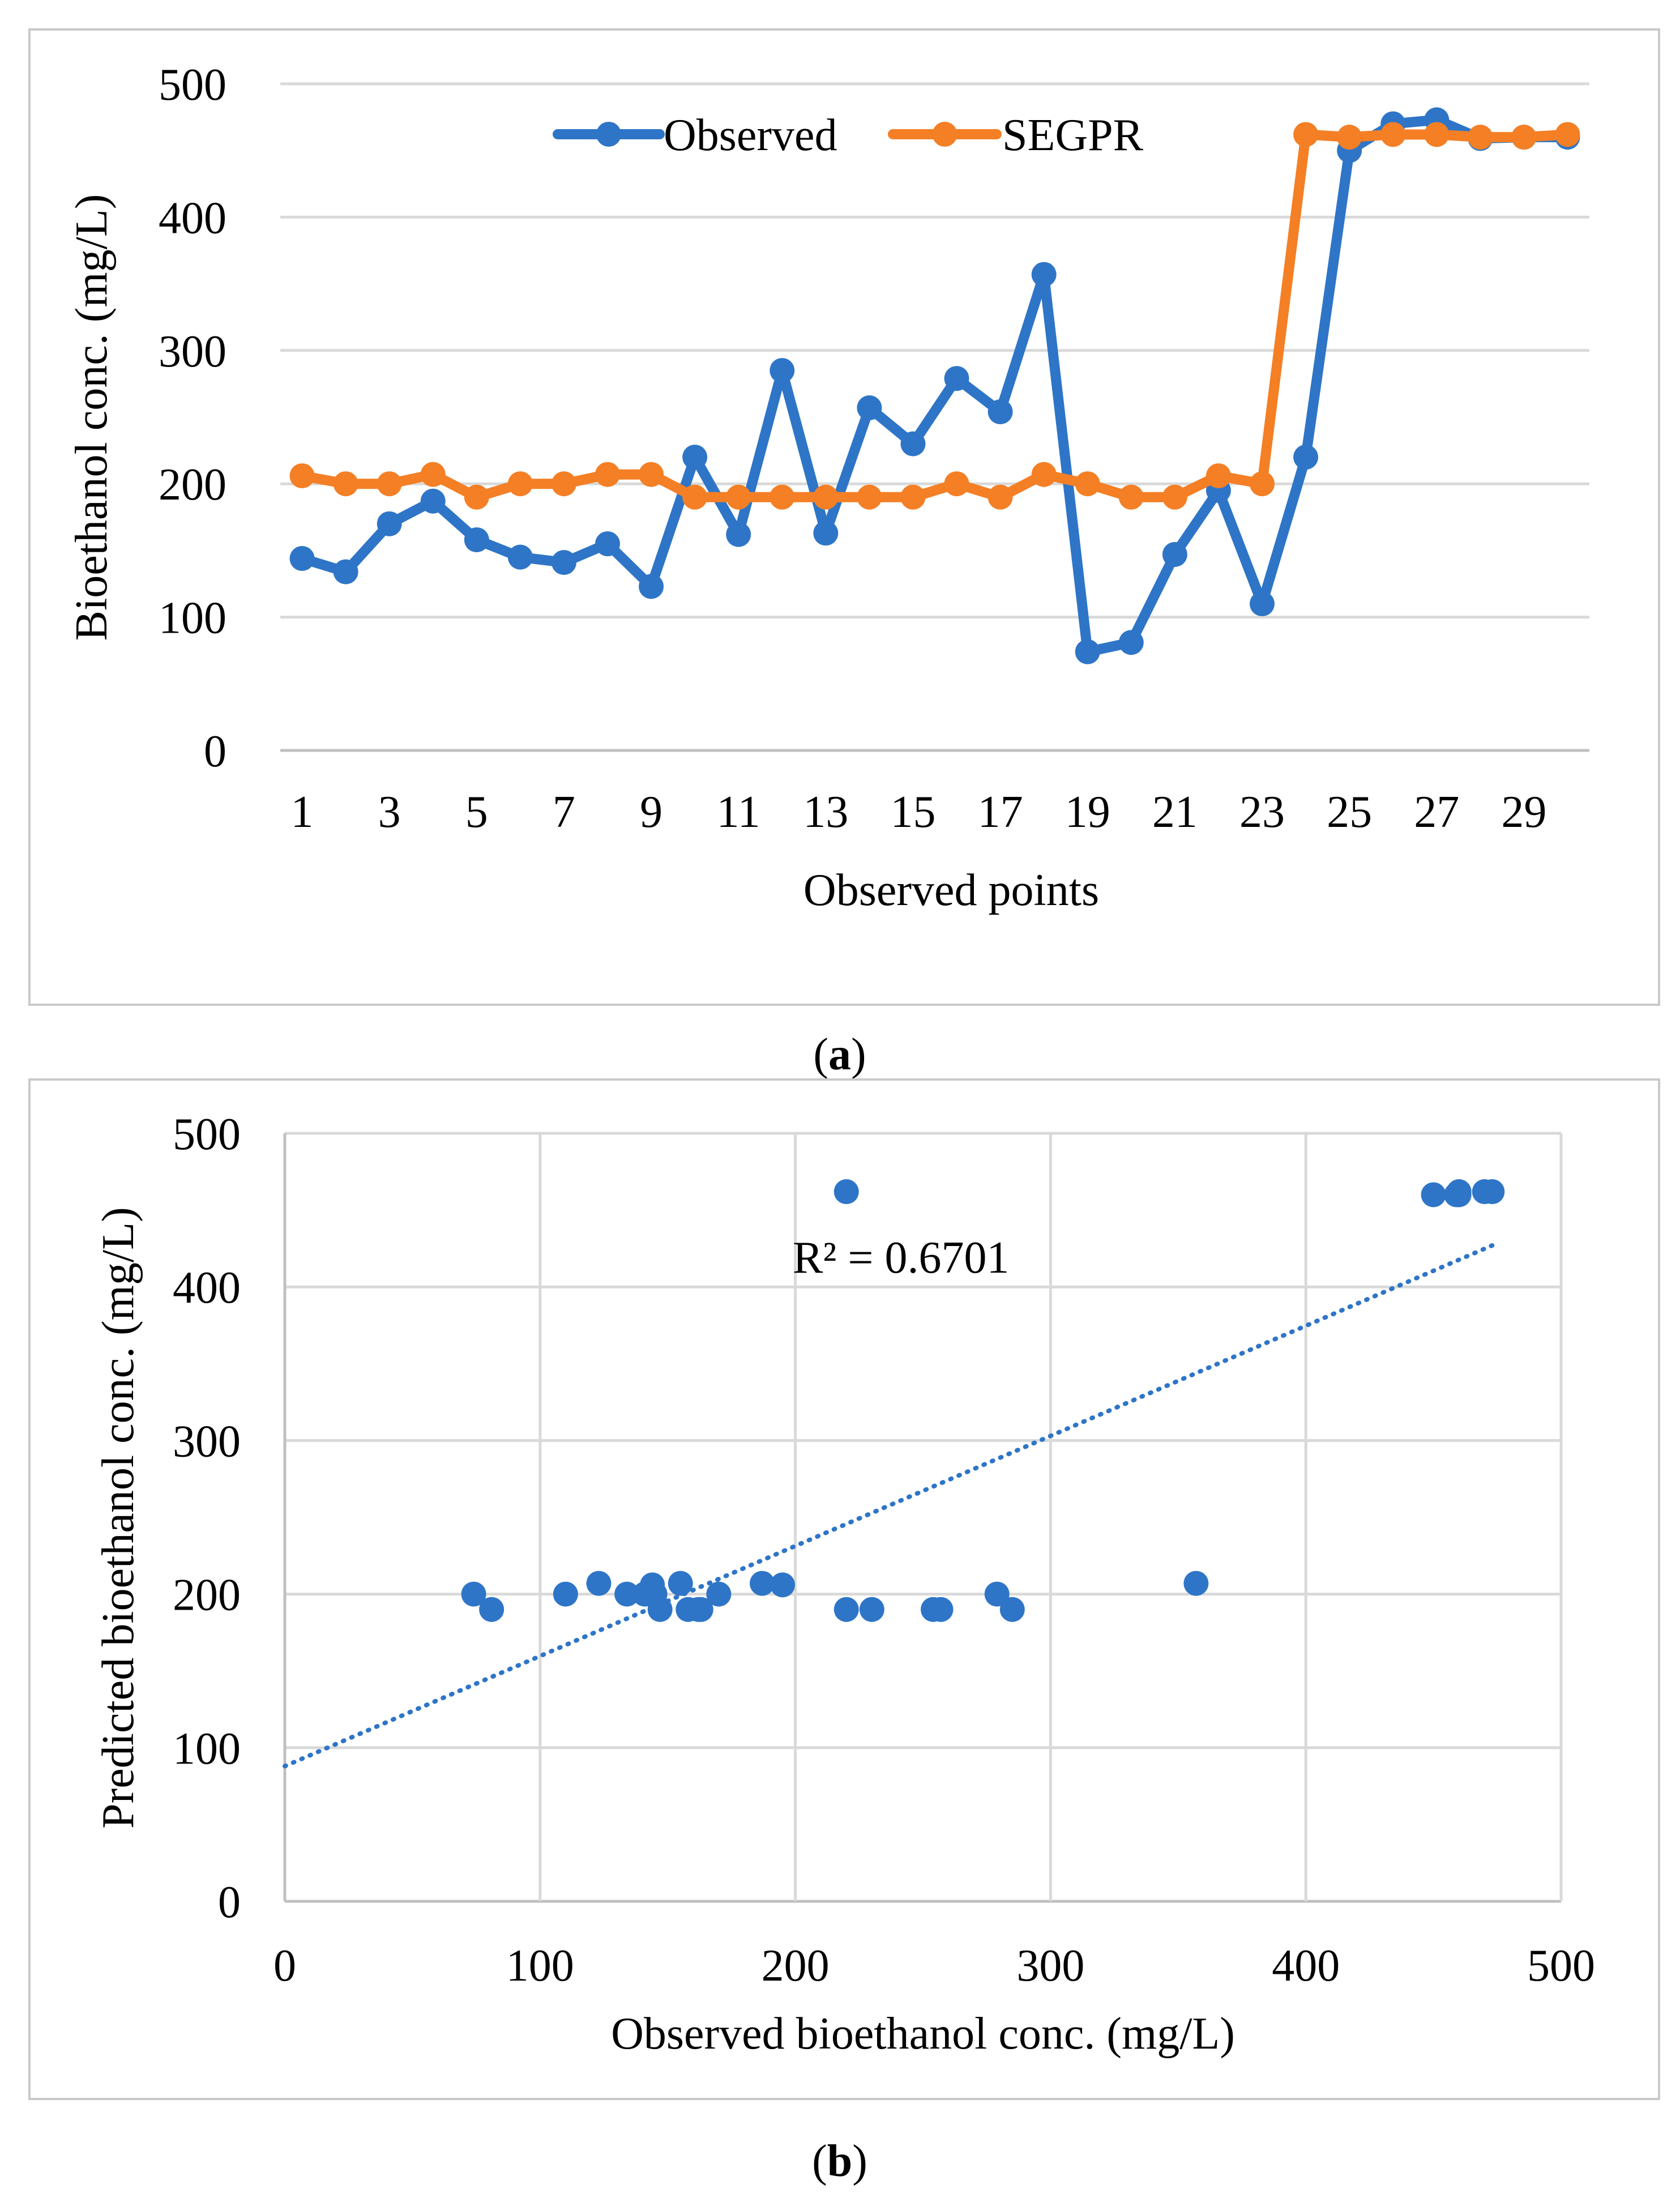 Image resolution: width=1680 pixels, height=2193 pixels. I want to click on x-tick-label: 400, so click(1306, 1966).